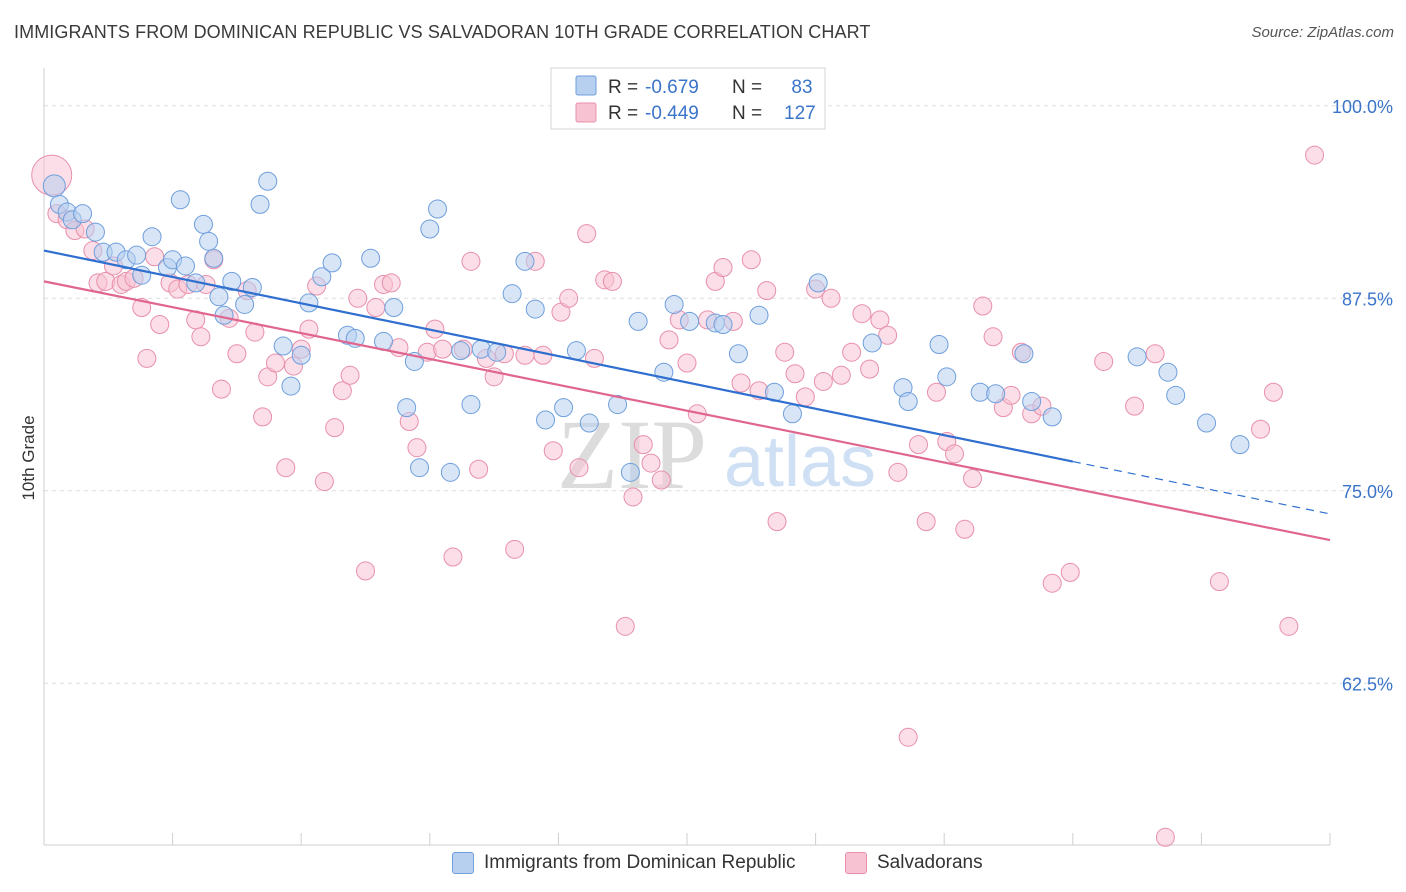 This screenshot has width=1406, height=892. Describe the element at coordinates (688, 98) in the screenshot. I see `stats-legend: R = -0.679 N = 83 R = -0.449 N = 127` at that location.